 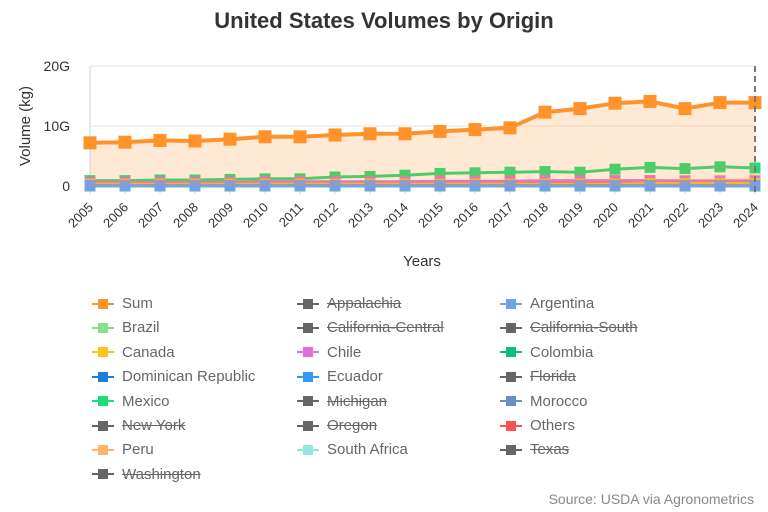 What do you see at coordinates (115, 215) in the screenshot?
I see `x-tick-label: 2006` at bounding box center [115, 215].